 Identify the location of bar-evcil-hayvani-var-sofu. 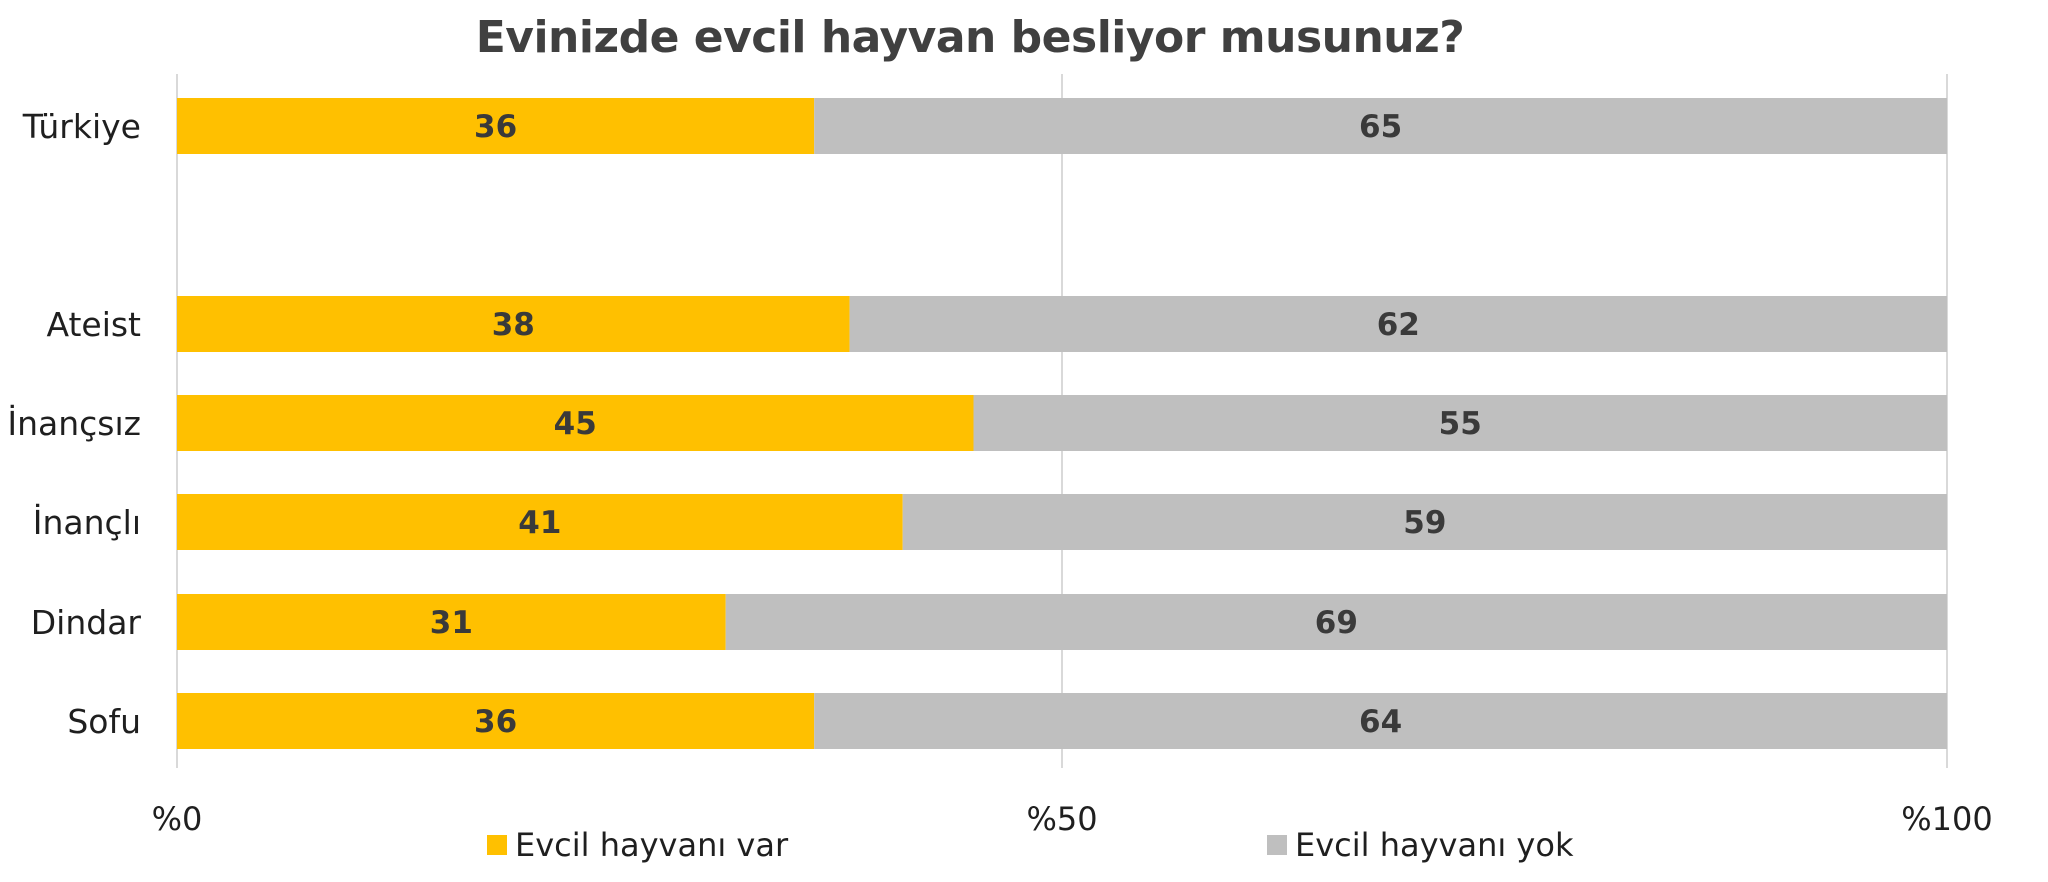
(496, 721).